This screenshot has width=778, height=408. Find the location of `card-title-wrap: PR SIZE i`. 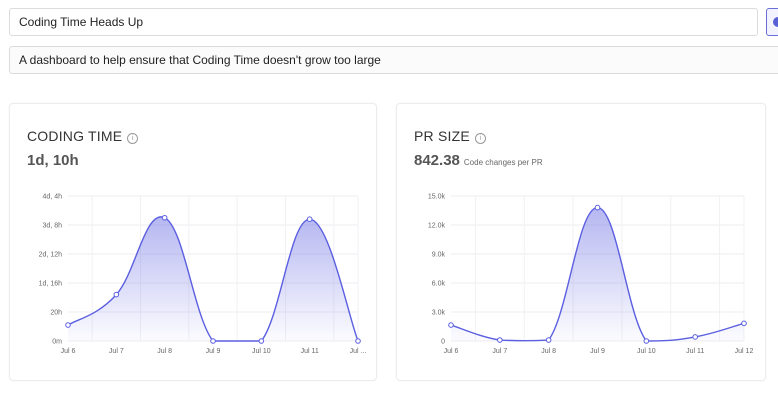

card-title-wrap: PR SIZE i is located at coordinates (450, 136).